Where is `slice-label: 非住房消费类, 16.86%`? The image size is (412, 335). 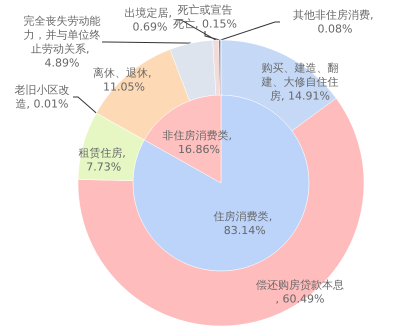 slice-label: 非住房消费类, 16.86% is located at coordinates (197, 142).